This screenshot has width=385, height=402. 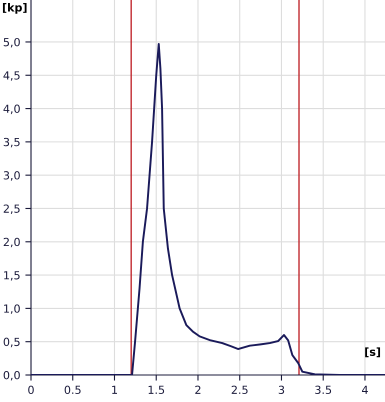 What do you see at coordinates (31, 390) in the screenshot?
I see `x-tick-label: 0` at bounding box center [31, 390].